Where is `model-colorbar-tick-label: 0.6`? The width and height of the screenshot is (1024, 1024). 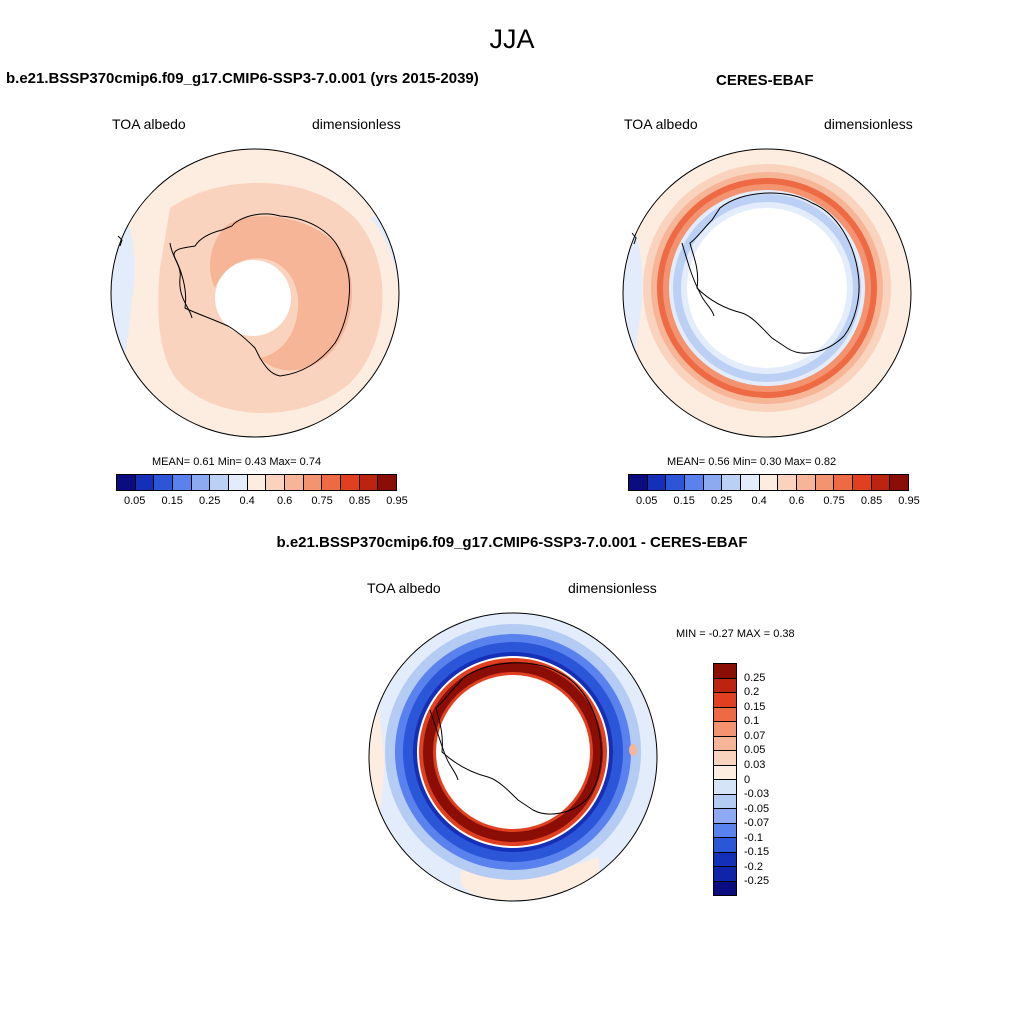
model-colorbar-tick-label: 0.6 is located at coordinates (284, 501).